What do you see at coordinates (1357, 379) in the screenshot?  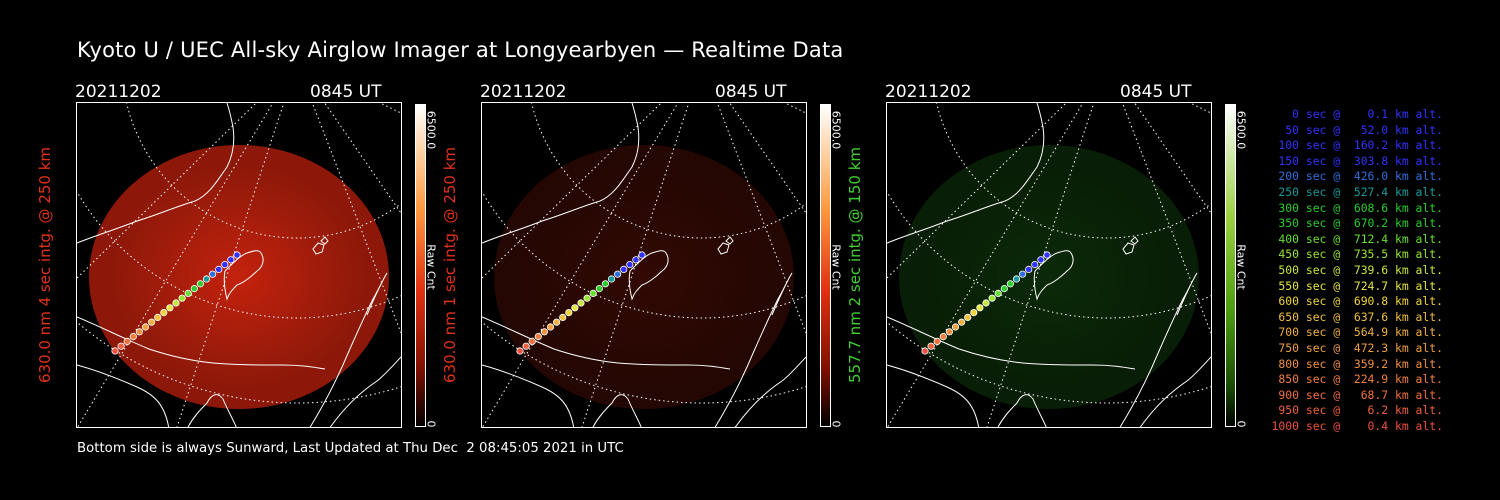 I see `legend-entry: 850 sec @ 224.9 km alt.` at bounding box center [1357, 379].